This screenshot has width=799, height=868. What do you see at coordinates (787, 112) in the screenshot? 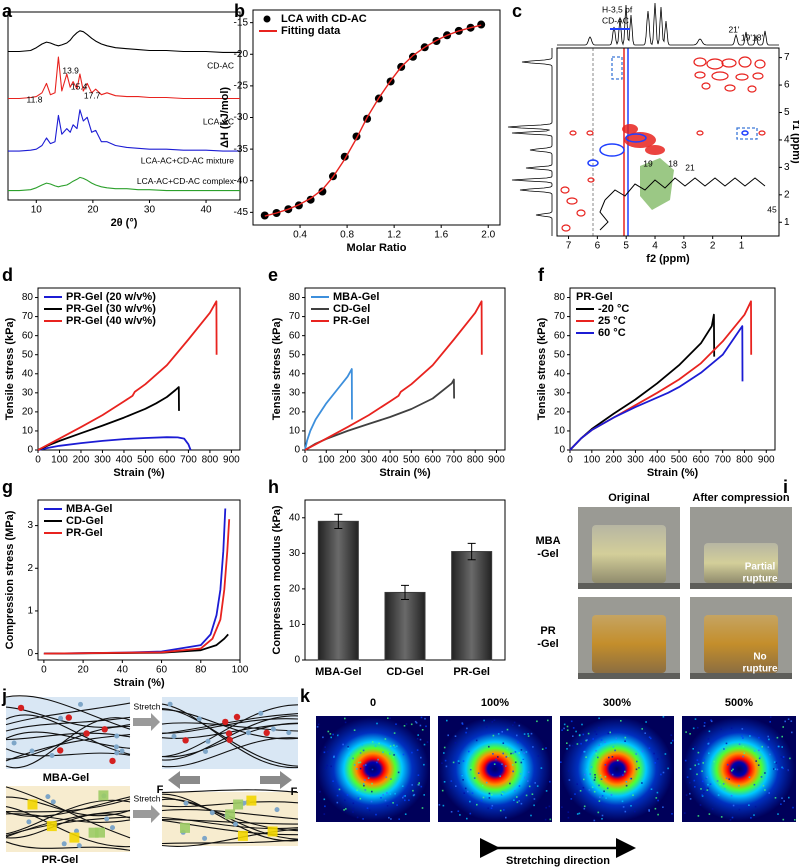
I see `y-tick-label: 5` at bounding box center [787, 112].